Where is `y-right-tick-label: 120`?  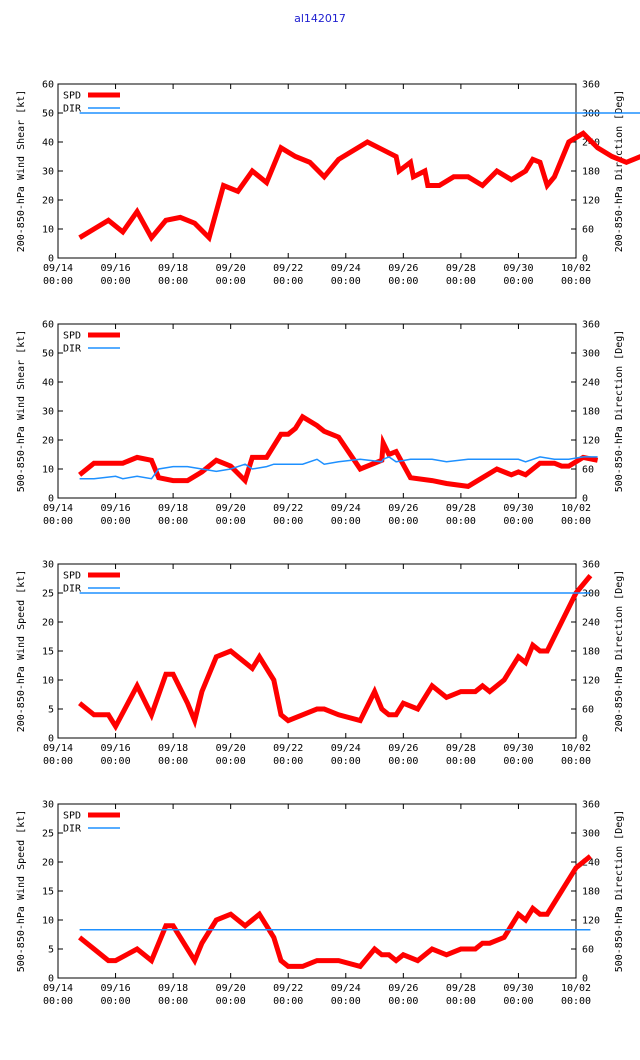 y-right-tick-label: 120 is located at coordinates (591, 441).